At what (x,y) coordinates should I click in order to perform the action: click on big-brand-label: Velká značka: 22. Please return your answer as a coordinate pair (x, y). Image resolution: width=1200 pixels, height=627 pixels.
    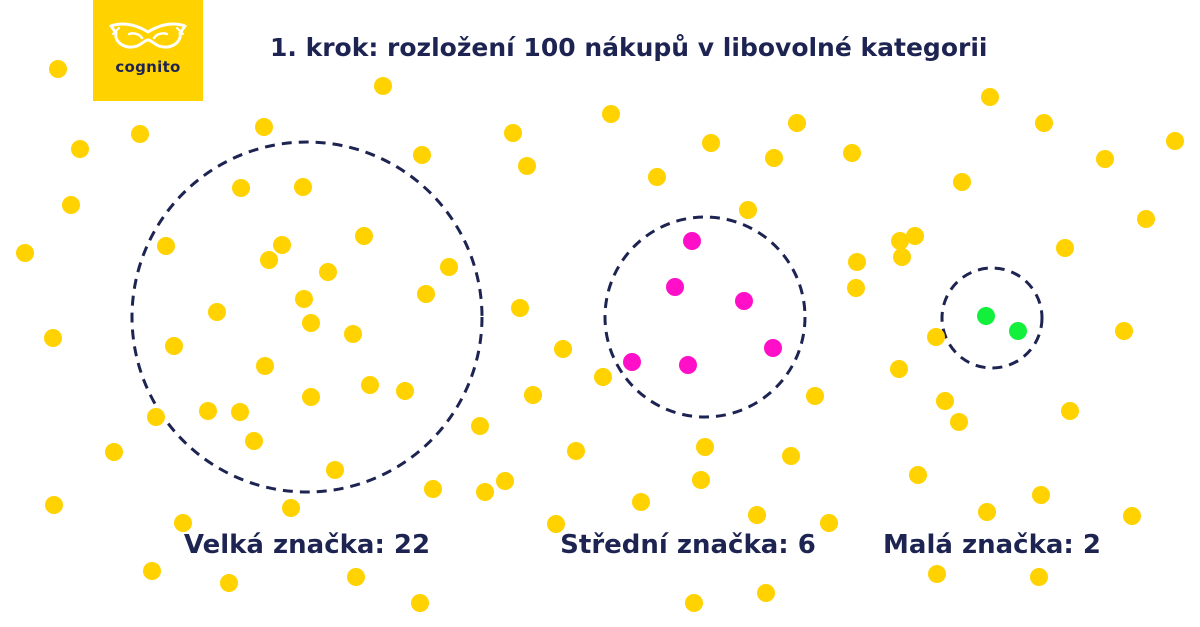
    Looking at the image, I should click on (307, 545).